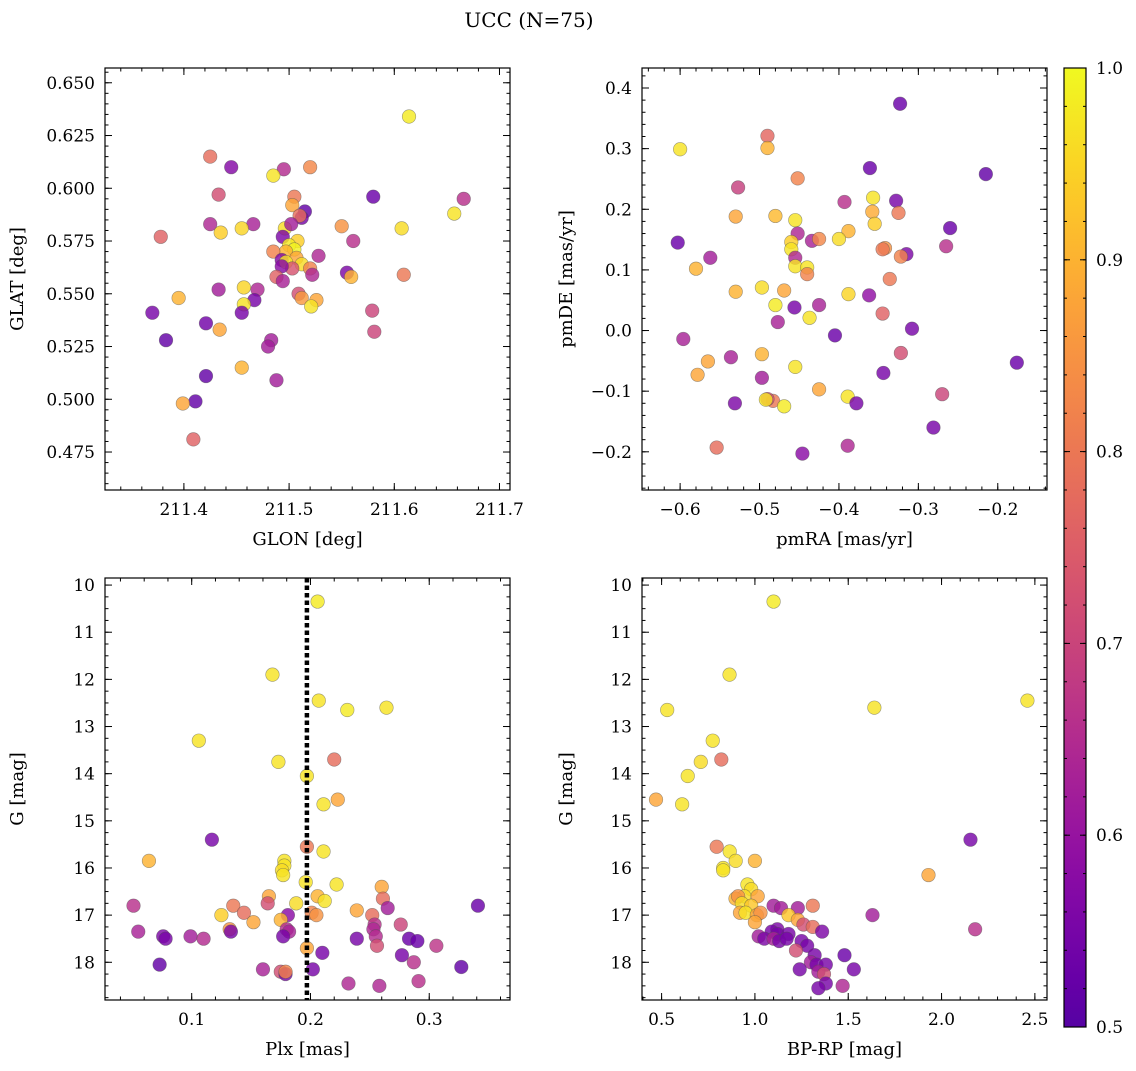 The width and height of the screenshot is (1136, 1071). Describe the element at coordinates (84, 822) in the screenshot. I see `y-tick-label: 15` at that location.